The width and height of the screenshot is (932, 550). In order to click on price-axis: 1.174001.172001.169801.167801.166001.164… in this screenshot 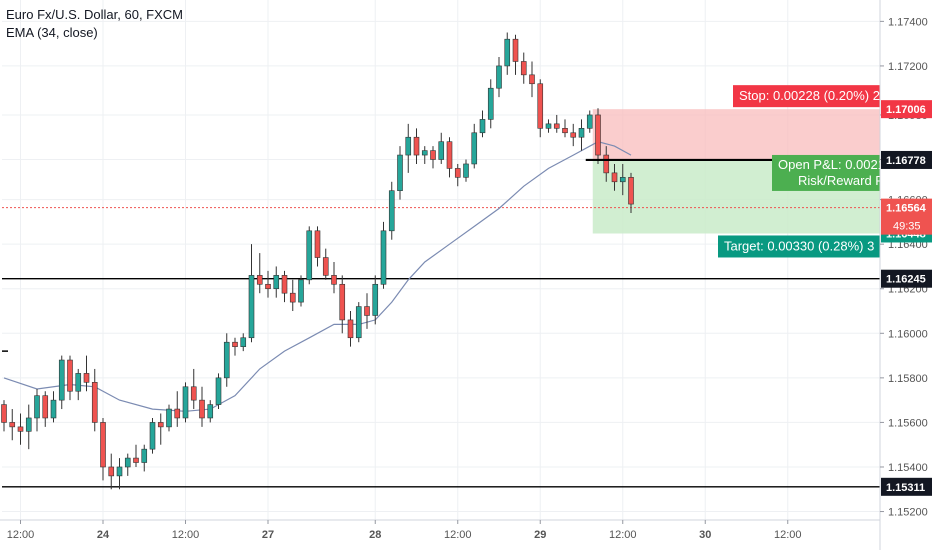, I will do `click(905, 275)`.